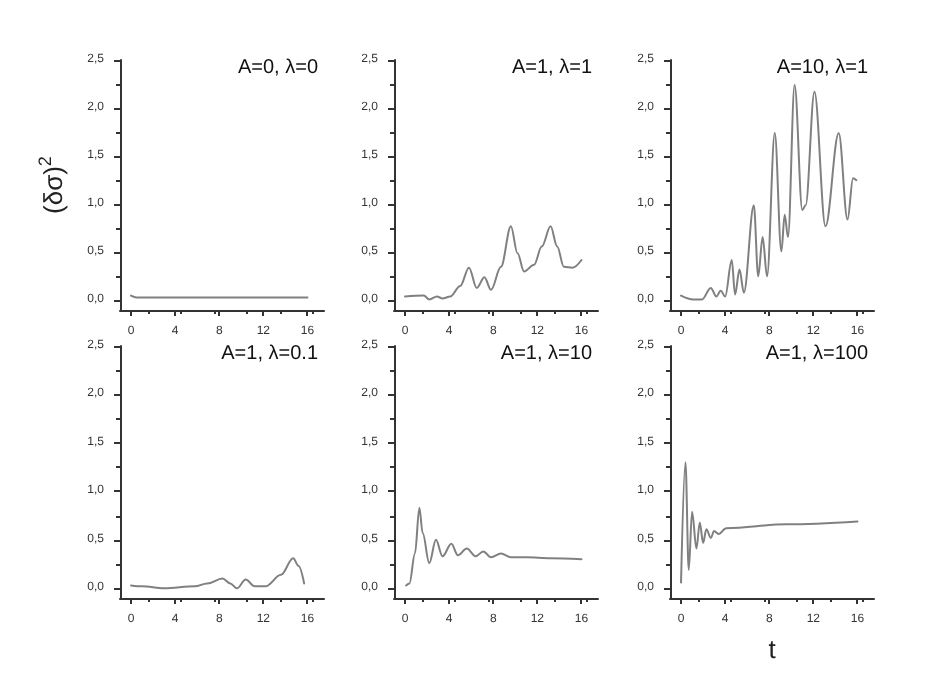 Image resolution: width=948 pixels, height=690 pixels. I want to click on x-axis-title: t, so click(772, 648).